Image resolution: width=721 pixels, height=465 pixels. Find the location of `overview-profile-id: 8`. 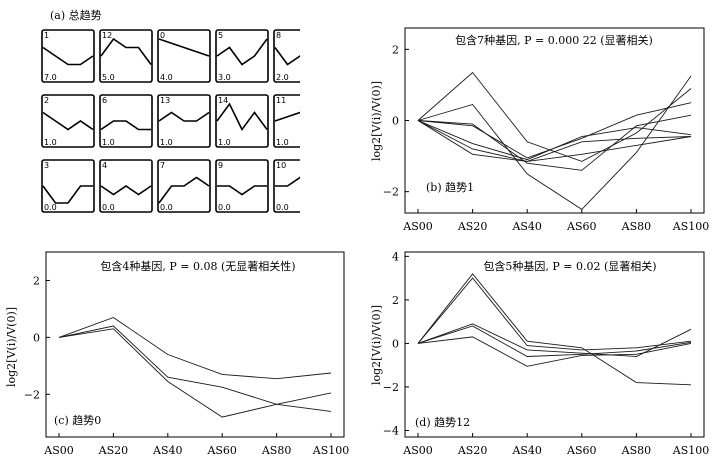

overview-profile-id: 8 is located at coordinates (278, 35).